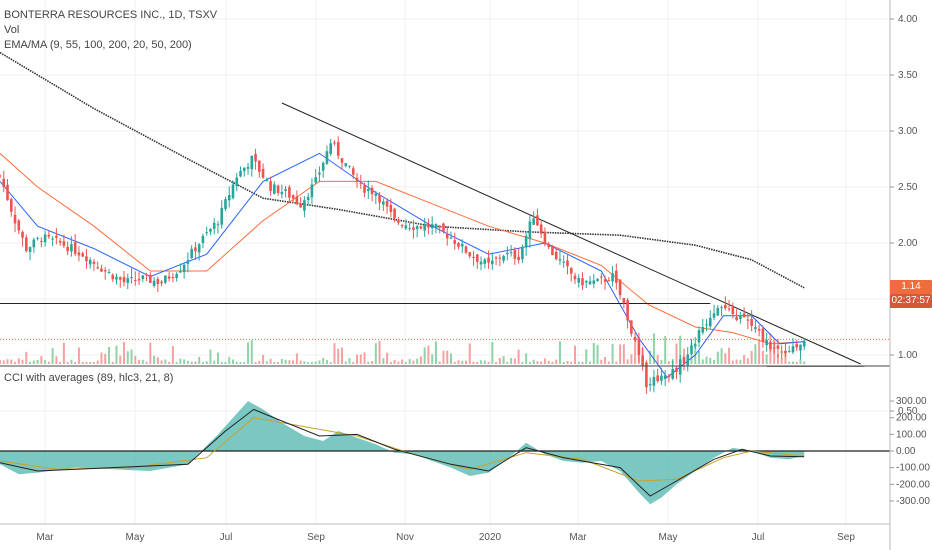 The width and height of the screenshot is (932, 550). What do you see at coordinates (906, 451) in the screenshot?
I see `cci-tick-label: 0.00` at bounding box center [906, 451].